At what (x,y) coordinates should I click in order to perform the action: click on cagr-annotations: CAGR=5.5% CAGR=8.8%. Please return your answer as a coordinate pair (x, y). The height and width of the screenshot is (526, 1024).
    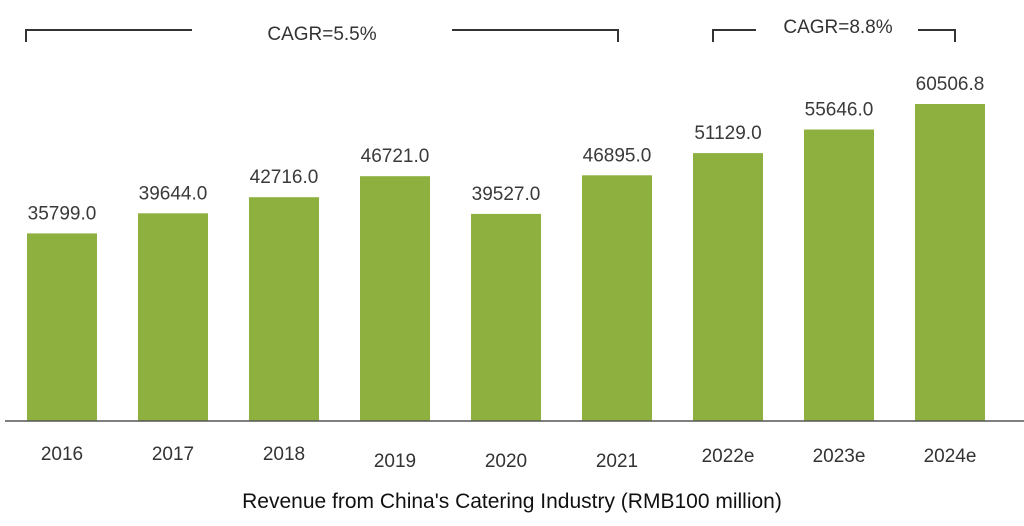
    Looking at the image, I should click on (490, 31).